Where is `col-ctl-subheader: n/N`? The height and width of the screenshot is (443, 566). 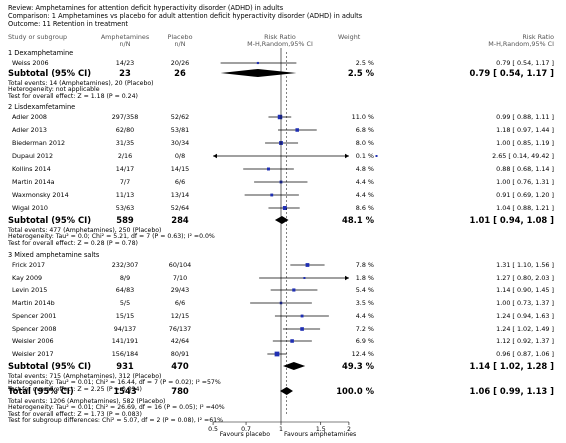
col-ctl-subheader: n/N is located at coordinates (180, 44).